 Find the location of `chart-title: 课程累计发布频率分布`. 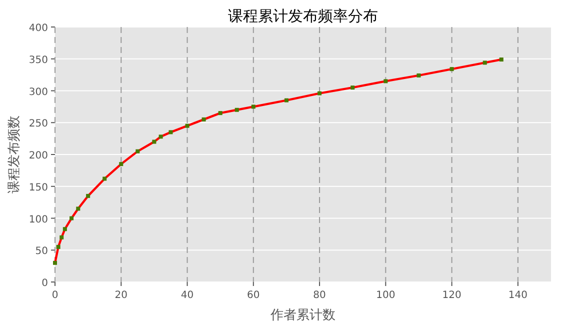

chart-title: 课程累计发布频率分布 is located at coordinates (303, 16).